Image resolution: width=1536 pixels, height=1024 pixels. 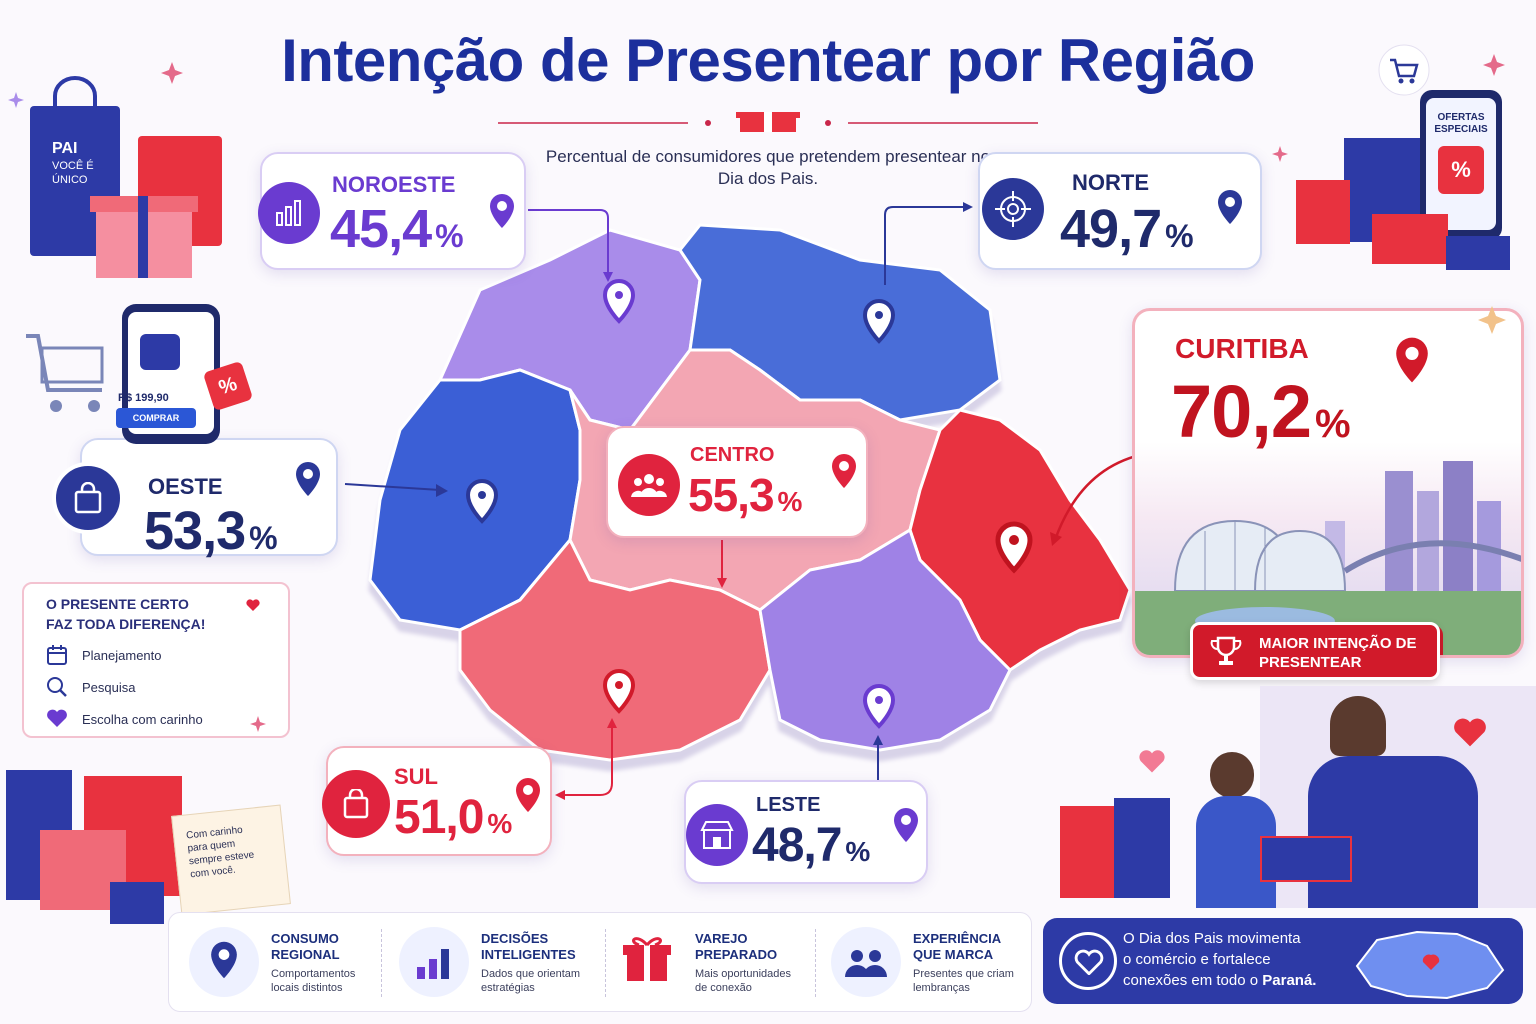 What do you see at coordinates (717, 835) in the screenshot?
I see `store-icon` at bounding box center [717, 835].